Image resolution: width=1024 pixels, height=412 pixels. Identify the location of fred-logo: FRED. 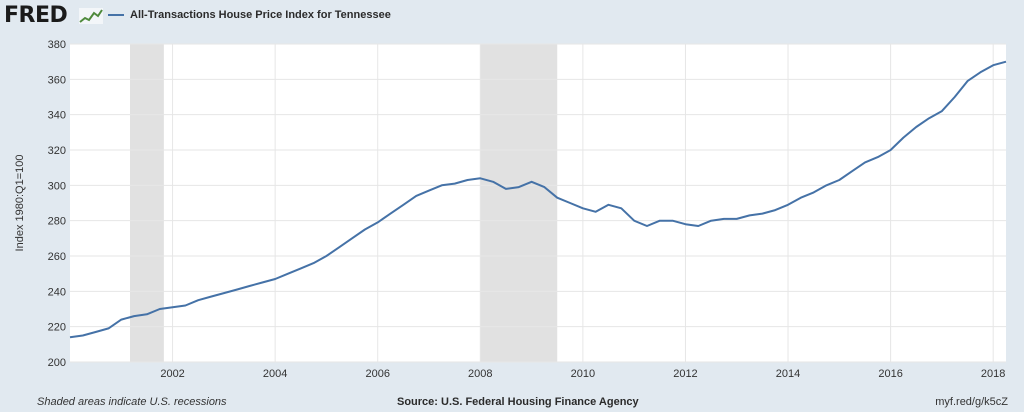
(36, 15).